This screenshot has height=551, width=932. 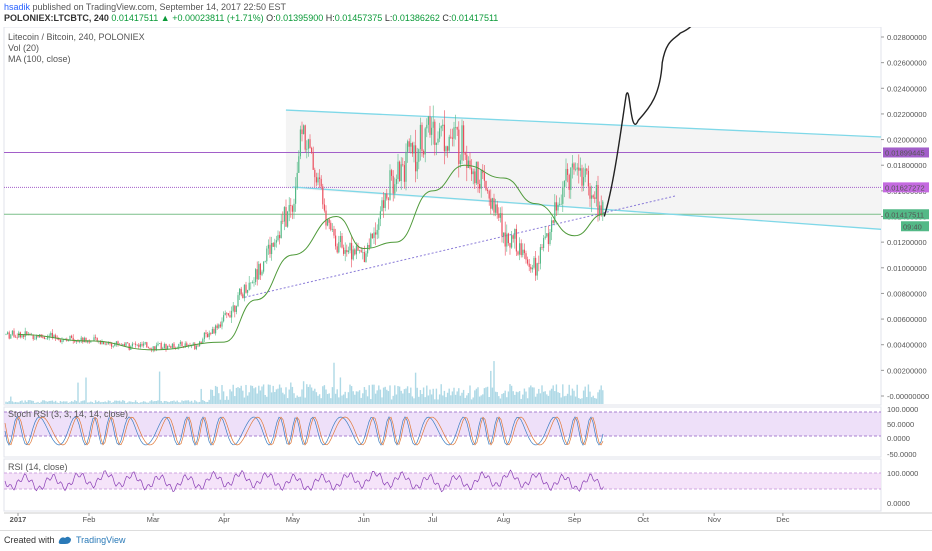 What do you see at coordinates (218, 18) in the screenshot?
I see `price-change: +0.00023811 (+1.71%)` at bounding box center [218, 18].